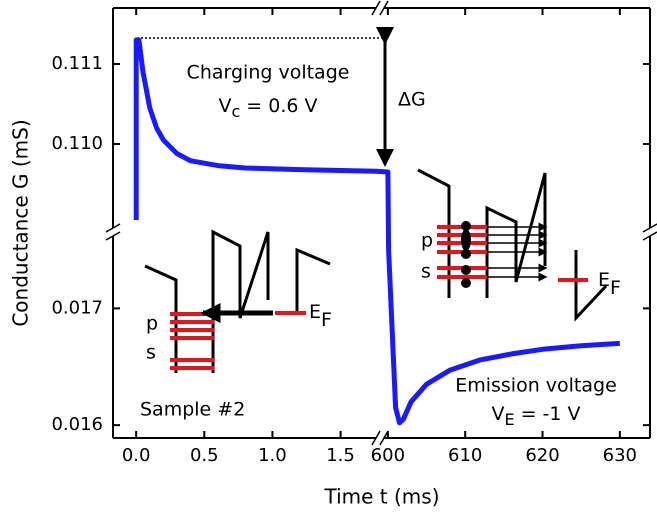  What do you see at coordinates (536, 386) in the screenshot?
I see `annotation: Emission voltage` at bounding box center [536, 386].